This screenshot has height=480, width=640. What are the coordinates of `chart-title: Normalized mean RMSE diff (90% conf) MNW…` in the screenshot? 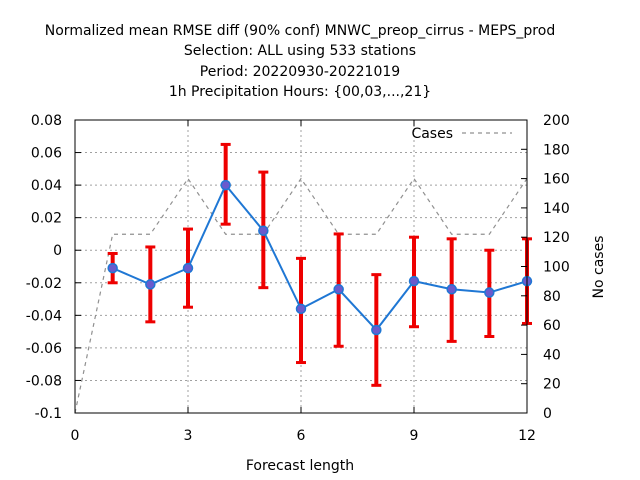 It's located at (300, 61).